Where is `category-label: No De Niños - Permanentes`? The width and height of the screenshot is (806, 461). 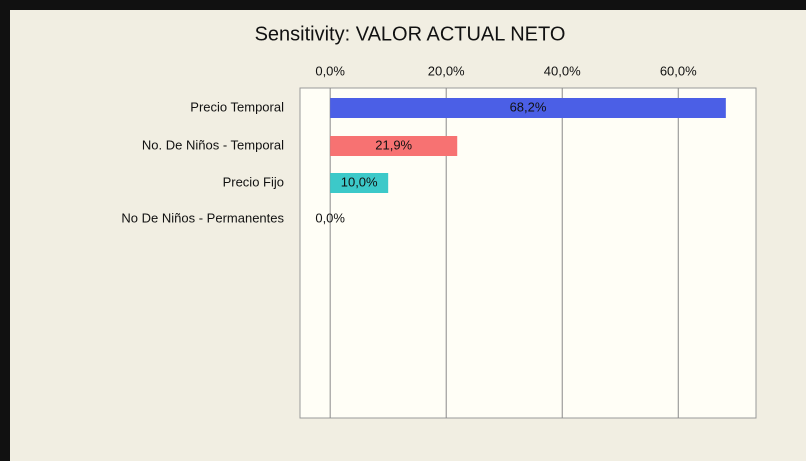 category-label: No De Niños - Permanentes is located at coordinates (202, 217).